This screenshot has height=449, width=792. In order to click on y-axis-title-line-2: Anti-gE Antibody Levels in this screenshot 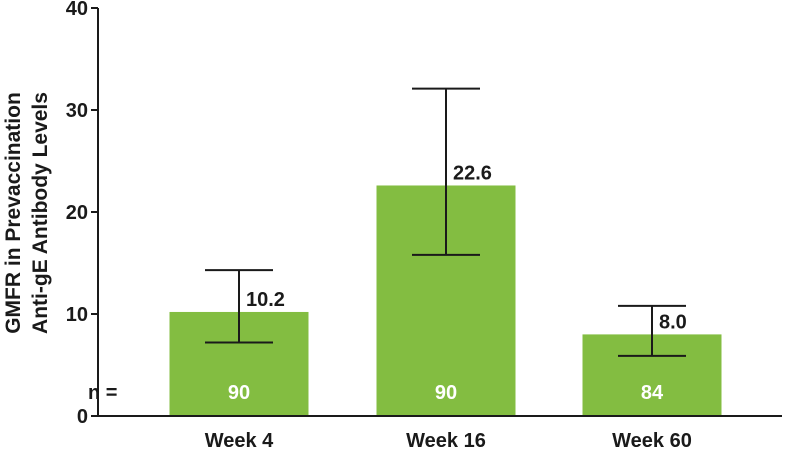, I will do `click(40, 213)`.